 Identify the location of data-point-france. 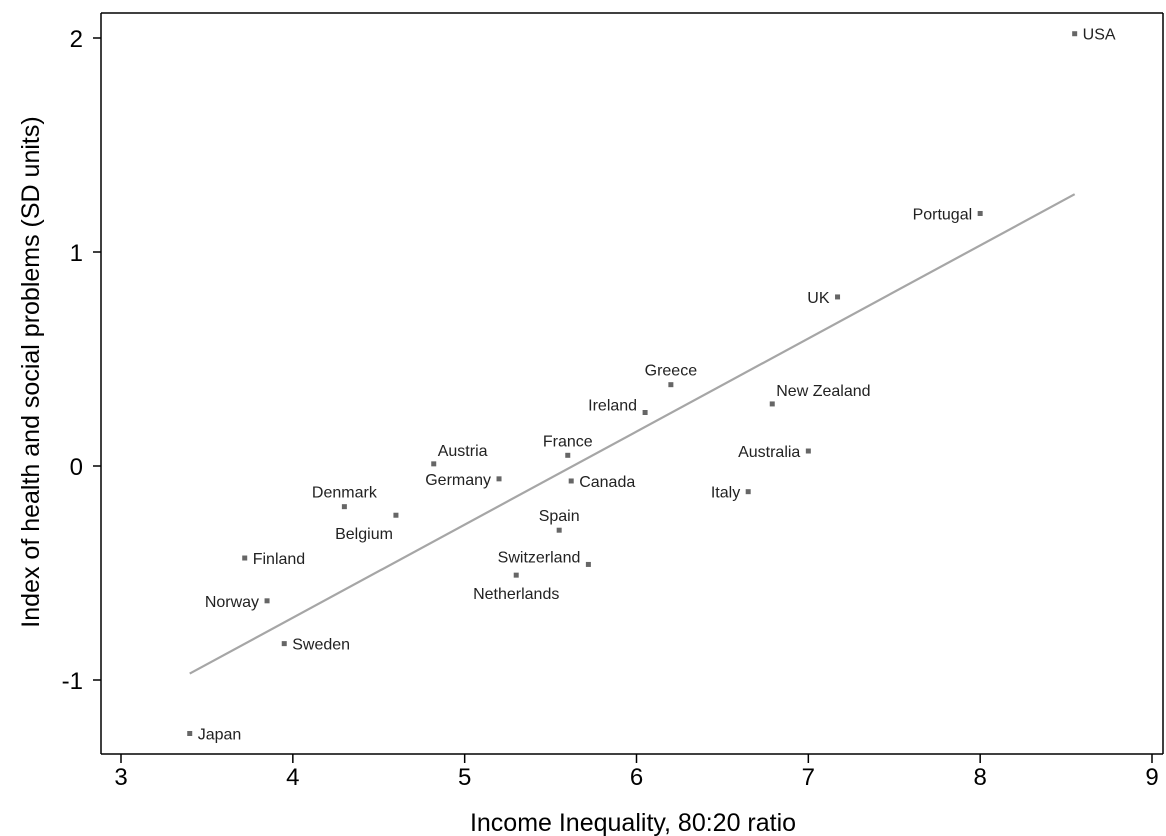
(568, 455).